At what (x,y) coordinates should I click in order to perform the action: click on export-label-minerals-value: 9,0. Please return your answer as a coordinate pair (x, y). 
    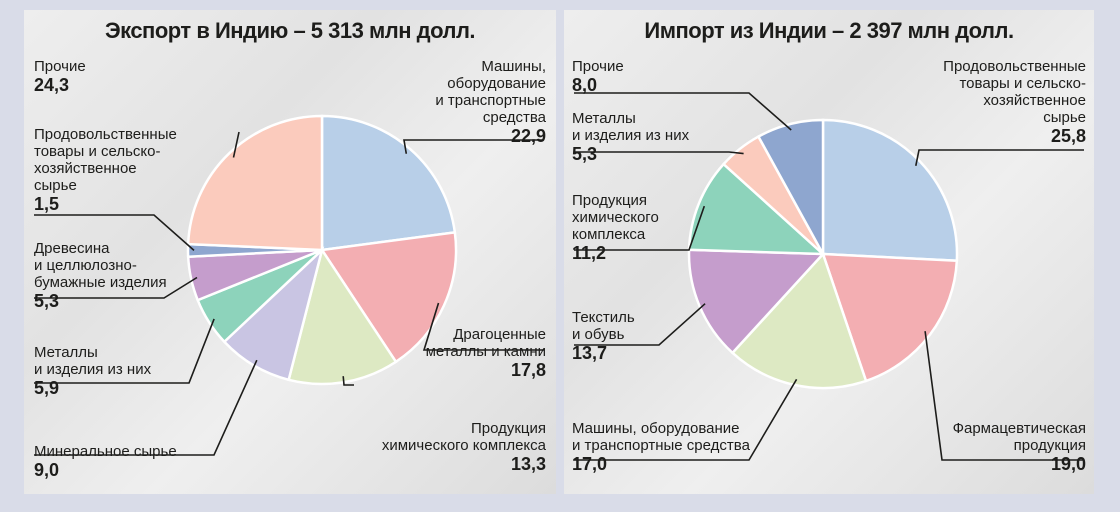
    Looking at the image, I should click on (47, 470).